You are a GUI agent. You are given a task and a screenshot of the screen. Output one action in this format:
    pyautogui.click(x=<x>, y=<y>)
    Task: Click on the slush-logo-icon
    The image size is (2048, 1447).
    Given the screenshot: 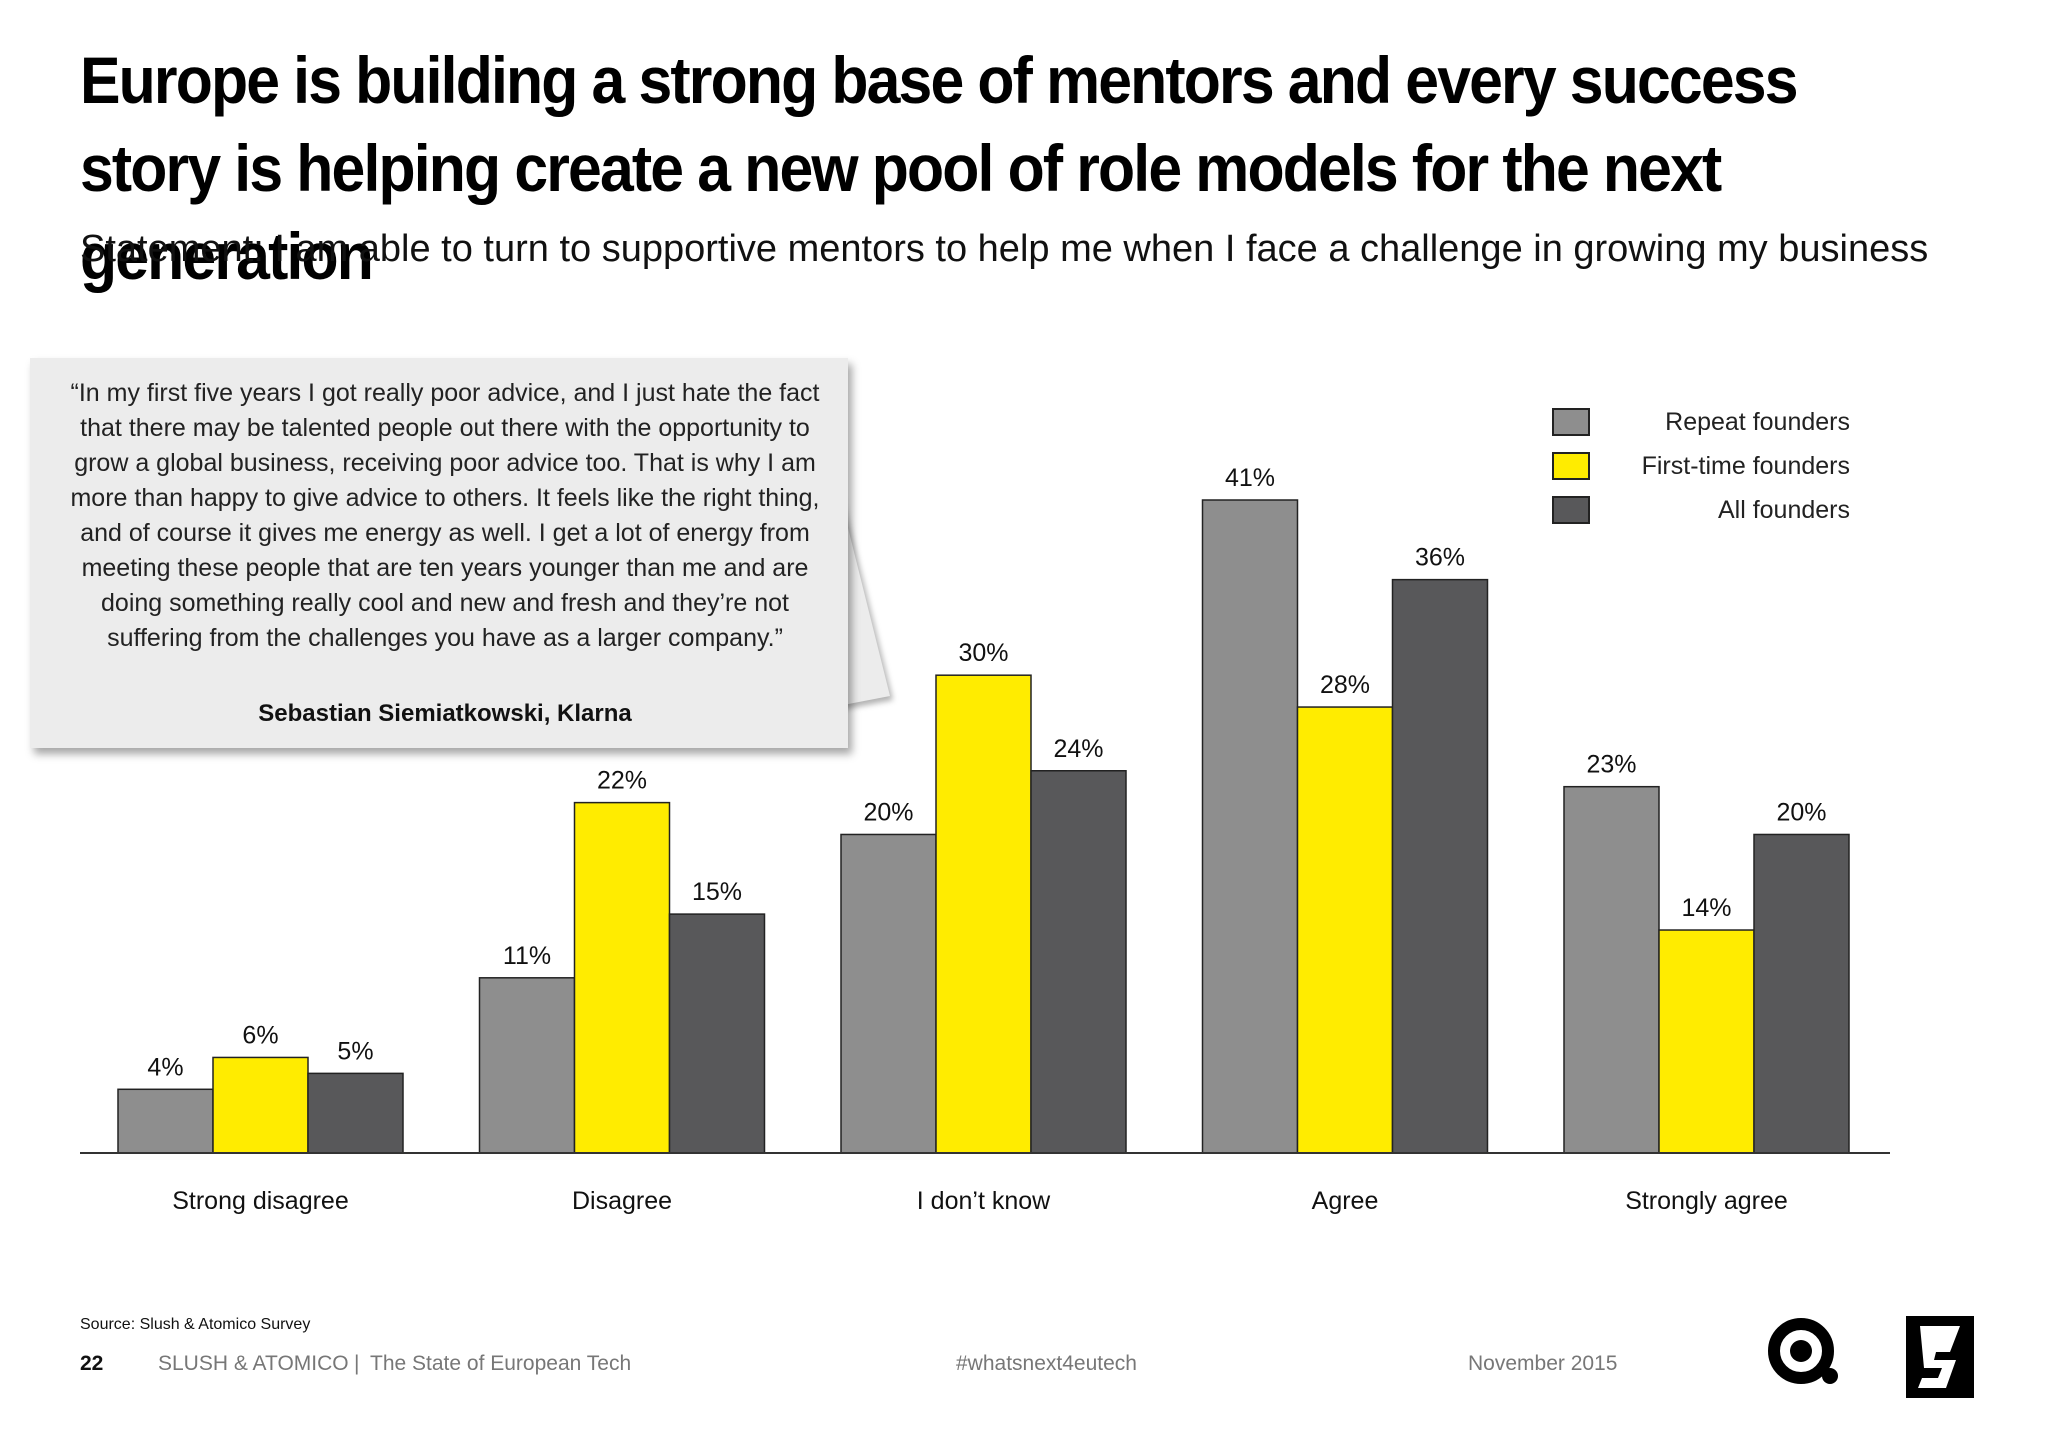 What is the action you would take?
    pyautogui.click(x=1940, y=1357)
    